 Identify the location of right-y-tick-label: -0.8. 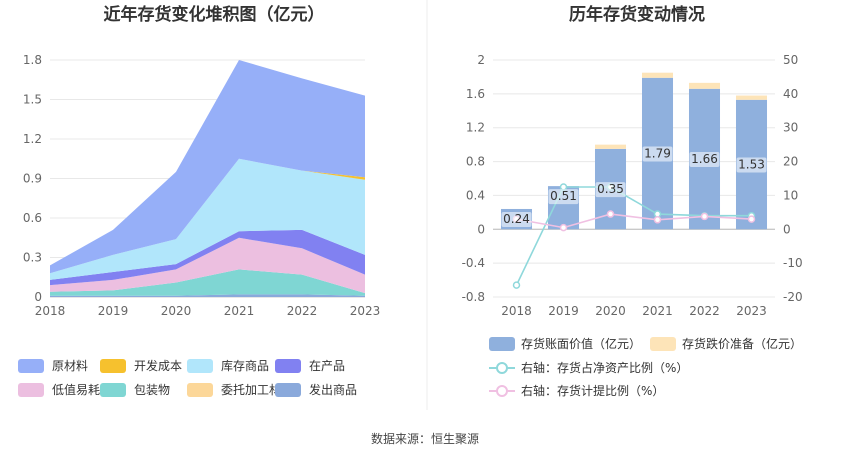
(473, 297).